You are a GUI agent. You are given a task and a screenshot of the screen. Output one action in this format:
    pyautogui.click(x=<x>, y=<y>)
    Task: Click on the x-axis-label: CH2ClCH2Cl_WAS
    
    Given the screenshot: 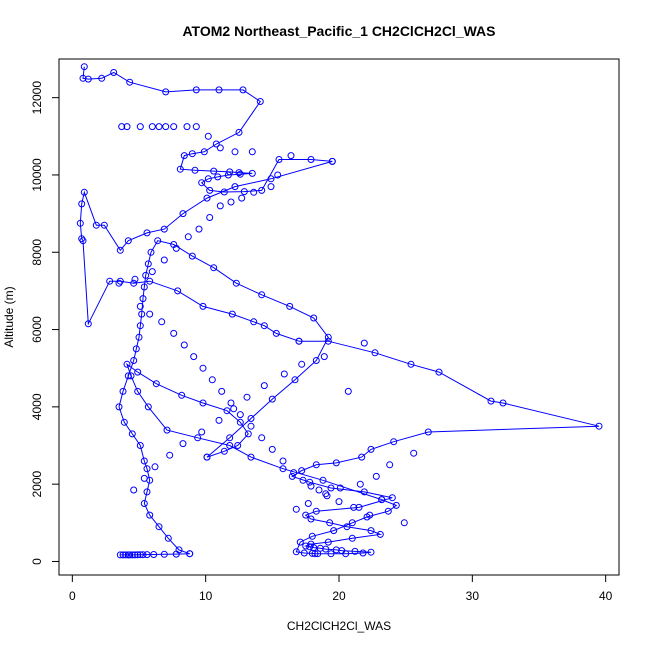 What is the action you would take?
    pyautogui.click(x=339, y=626)
    